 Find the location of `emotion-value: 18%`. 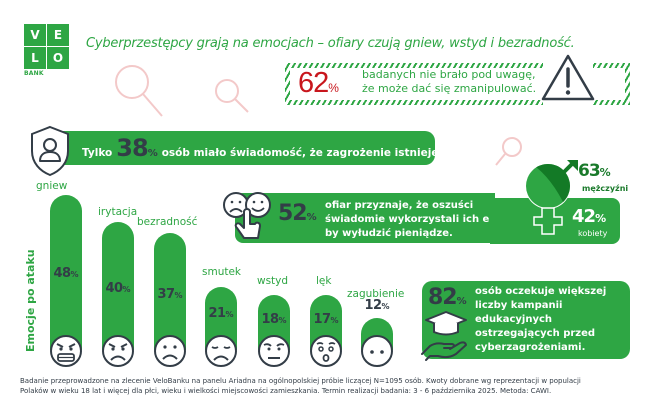

emotion-value: 18% is located at coordinates (274, 319).